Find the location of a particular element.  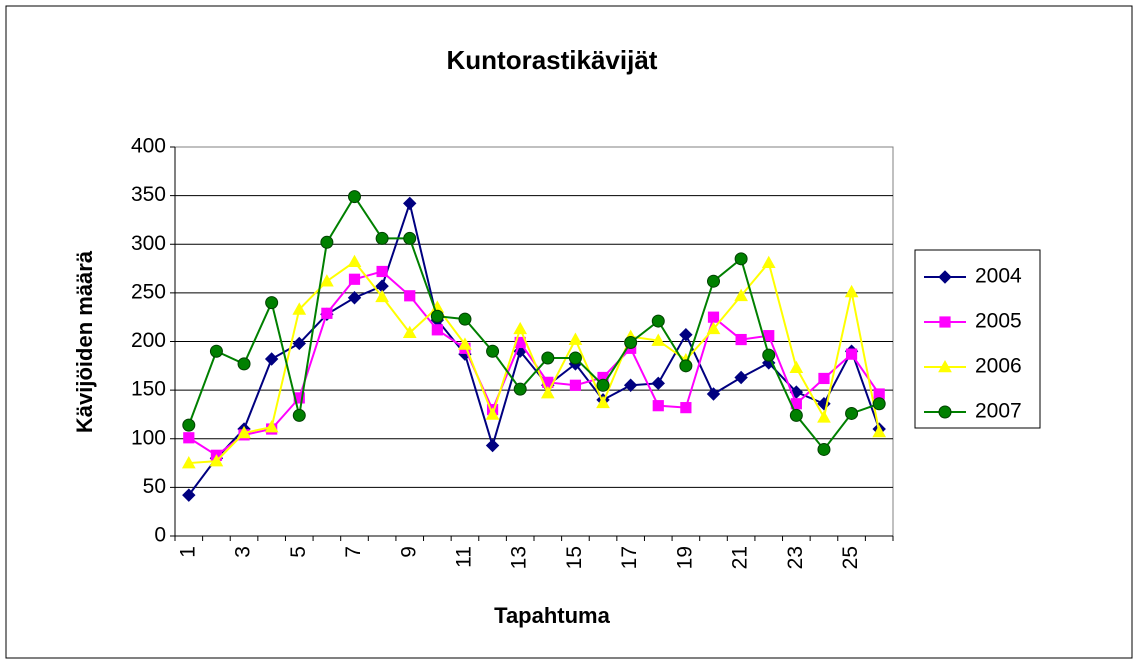

y-tick-label: 200 is located at coordinates (148, 340).